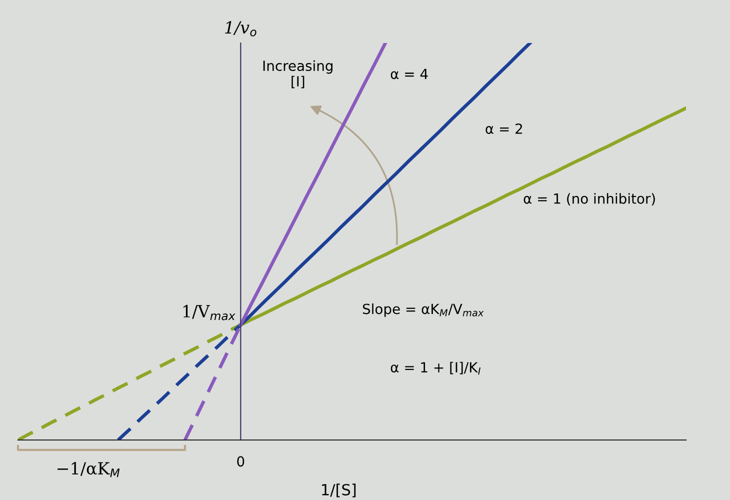 The image size is (730, 500). I want to click on annotation: α = 2, so click(504, 128).